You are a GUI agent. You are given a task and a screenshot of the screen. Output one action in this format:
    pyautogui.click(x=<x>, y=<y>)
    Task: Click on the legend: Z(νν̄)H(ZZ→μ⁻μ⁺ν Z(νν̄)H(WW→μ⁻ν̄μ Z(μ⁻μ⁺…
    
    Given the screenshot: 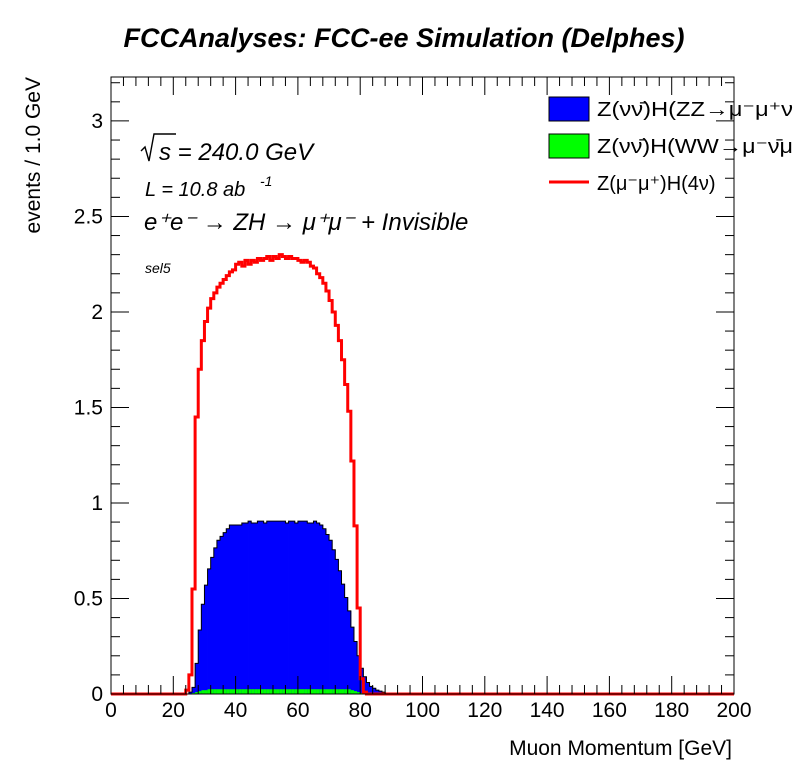 What is the action you would take?
    pyautogui.click(x=670, y=145)
    